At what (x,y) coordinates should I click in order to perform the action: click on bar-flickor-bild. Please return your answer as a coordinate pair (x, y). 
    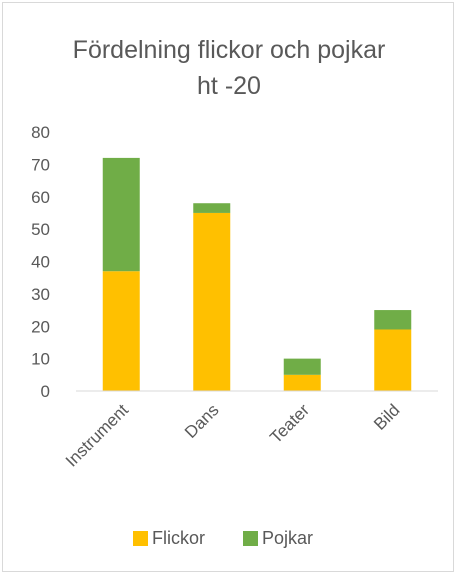
    Looking at the image, I should click on (393, 360).